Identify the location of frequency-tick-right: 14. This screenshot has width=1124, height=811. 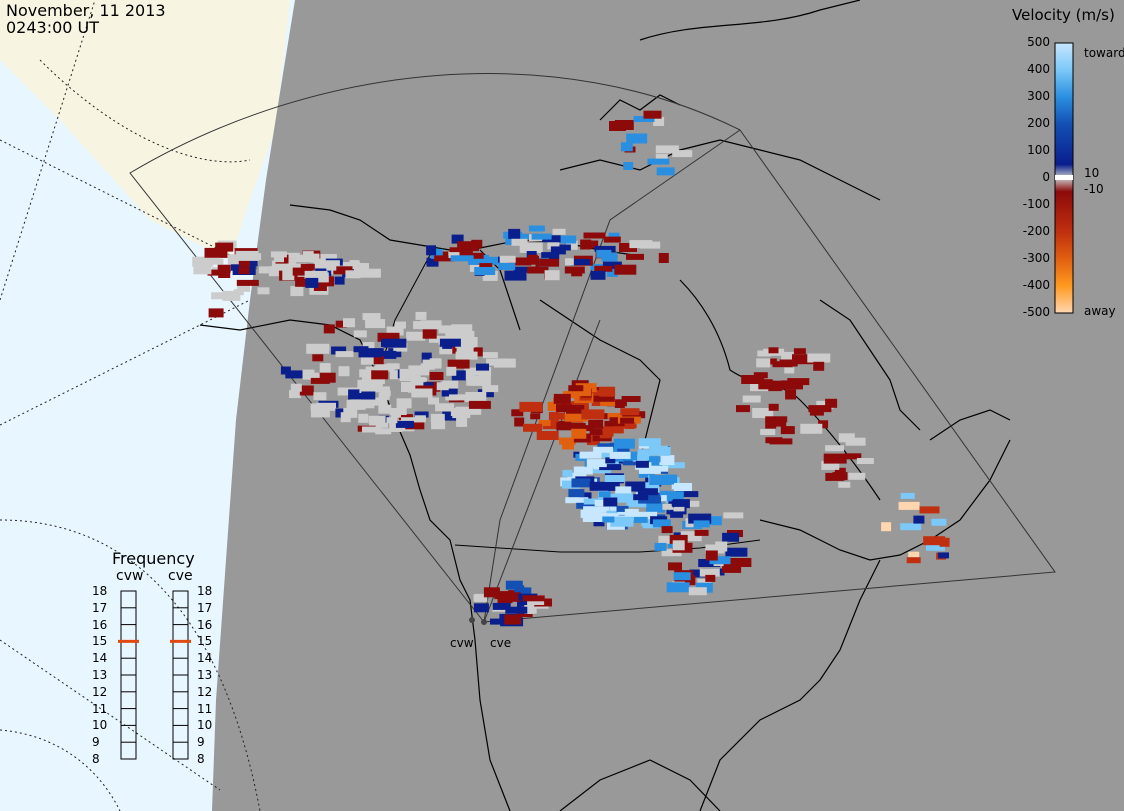
(205, 658).